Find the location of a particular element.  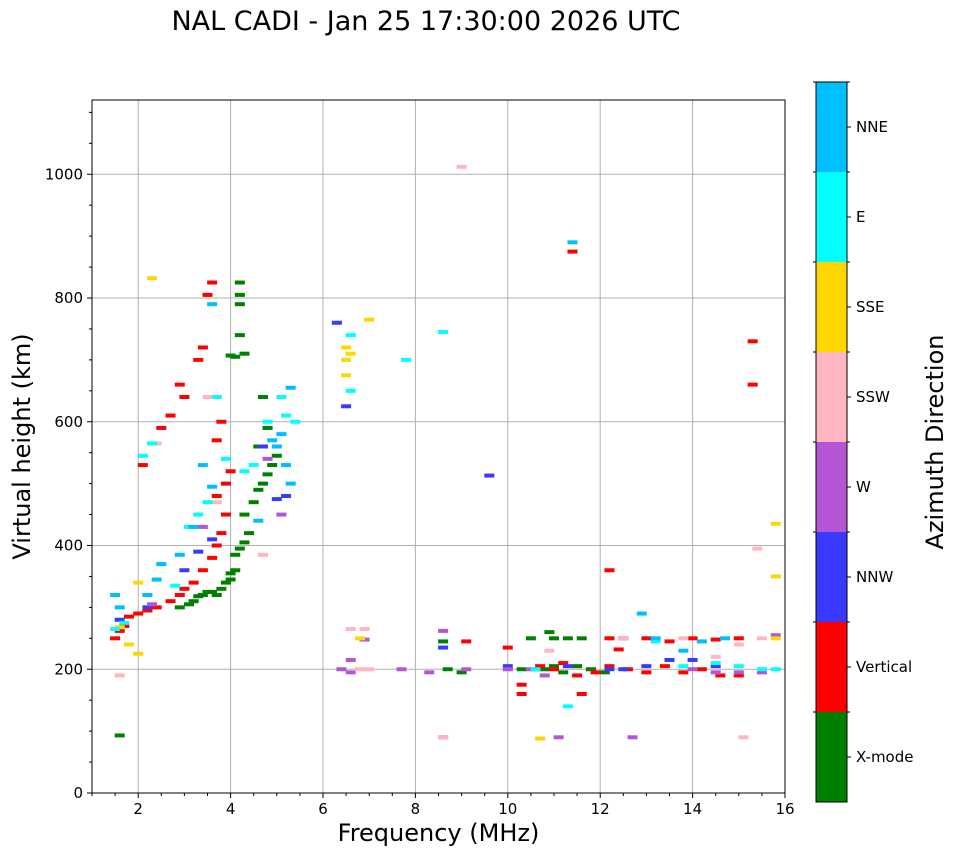

y-tick-label: 1000 is located at coordinates (64, 174).